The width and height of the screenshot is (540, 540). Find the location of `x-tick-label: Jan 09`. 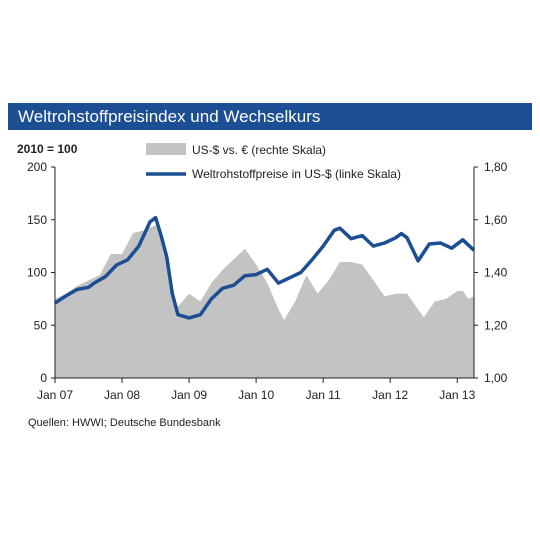

x-tick-label: Jan 09 is located at coordinates (189, 395).